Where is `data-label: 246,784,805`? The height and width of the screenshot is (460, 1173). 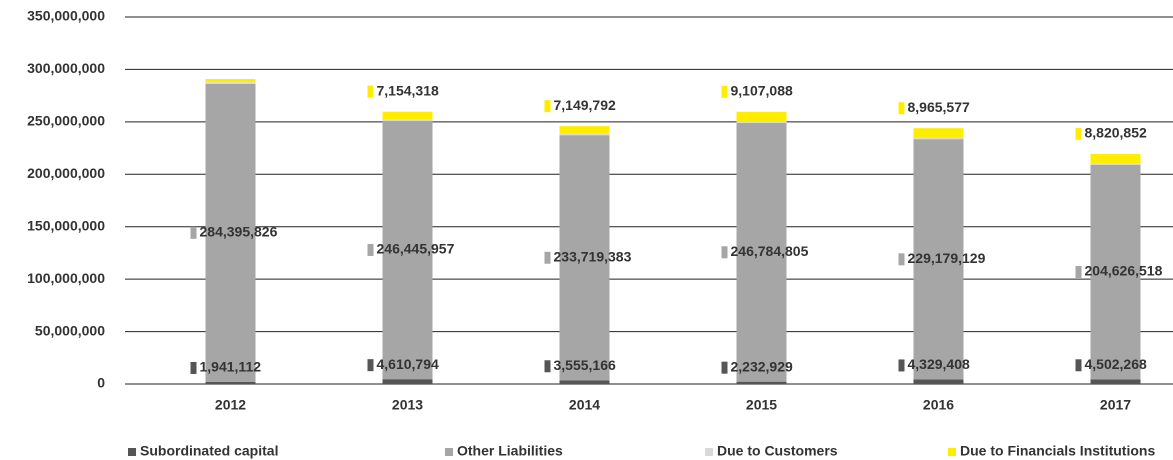
data-label: 246,784,805 is located at coordinates (770, 251).